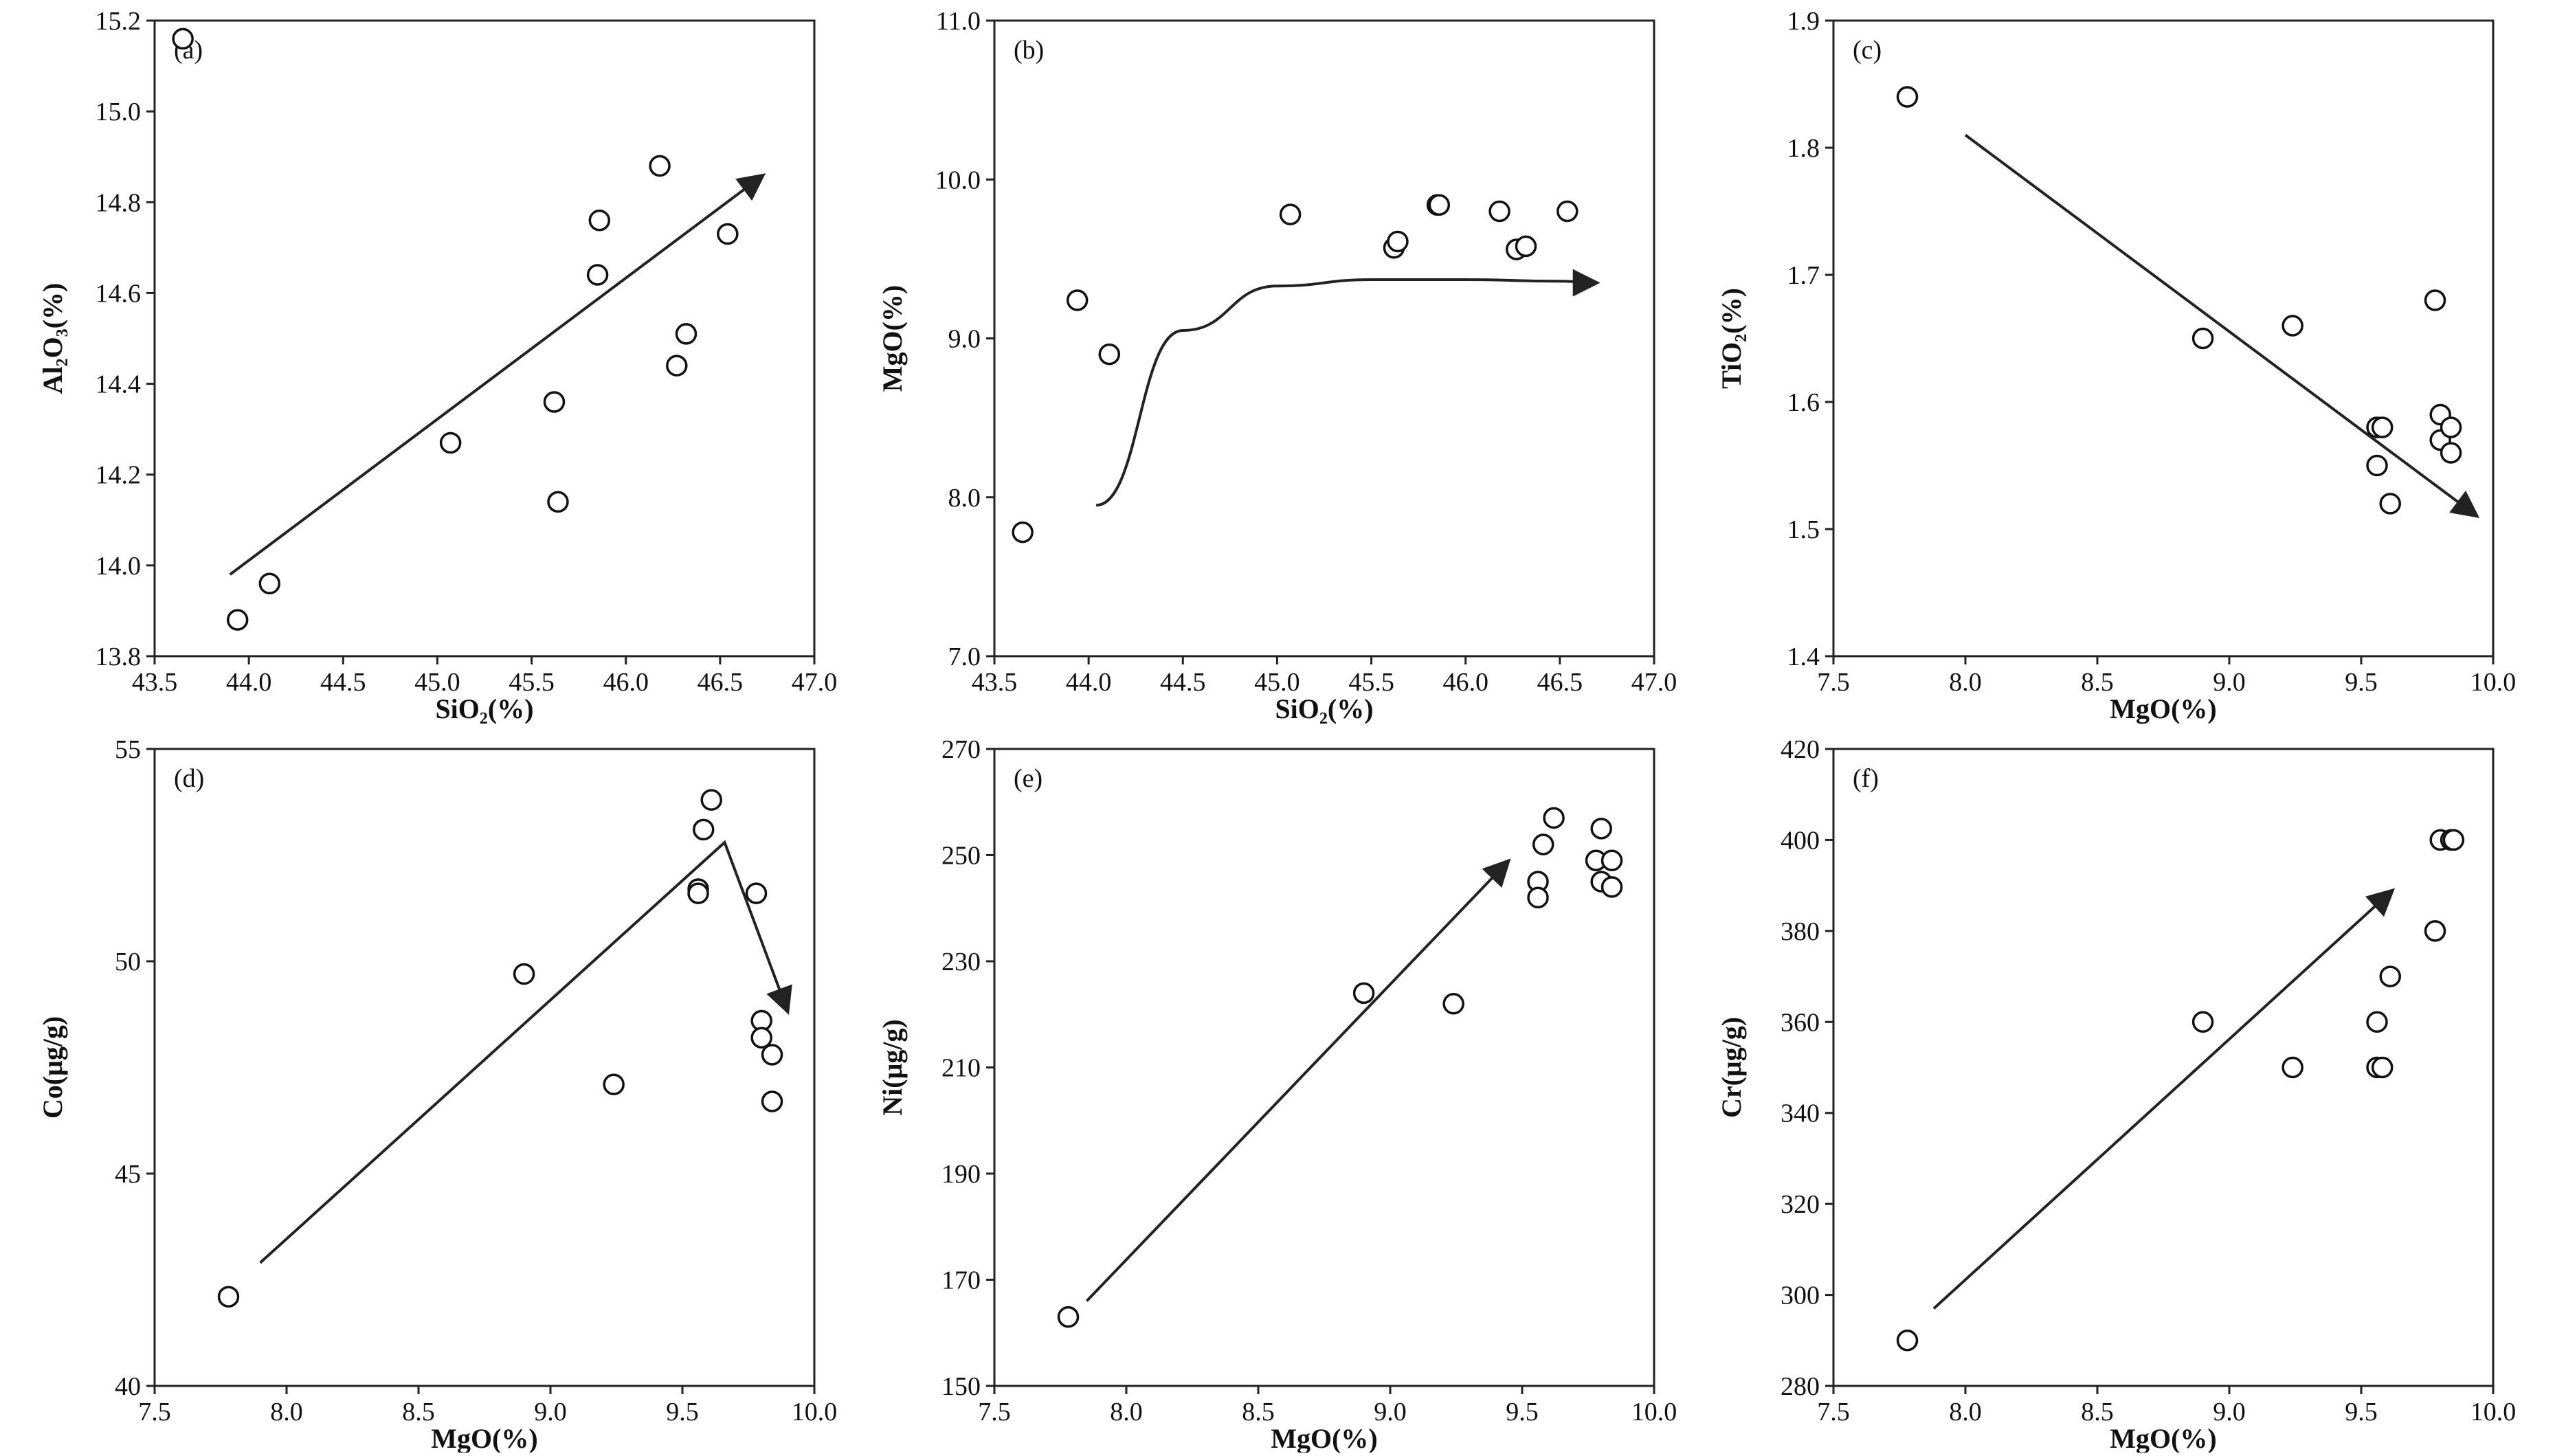  What do you see at coordinates (1800, 931) in the screenshot?
I see `y-tick-label: 380` at bounding box center [1800, 931].